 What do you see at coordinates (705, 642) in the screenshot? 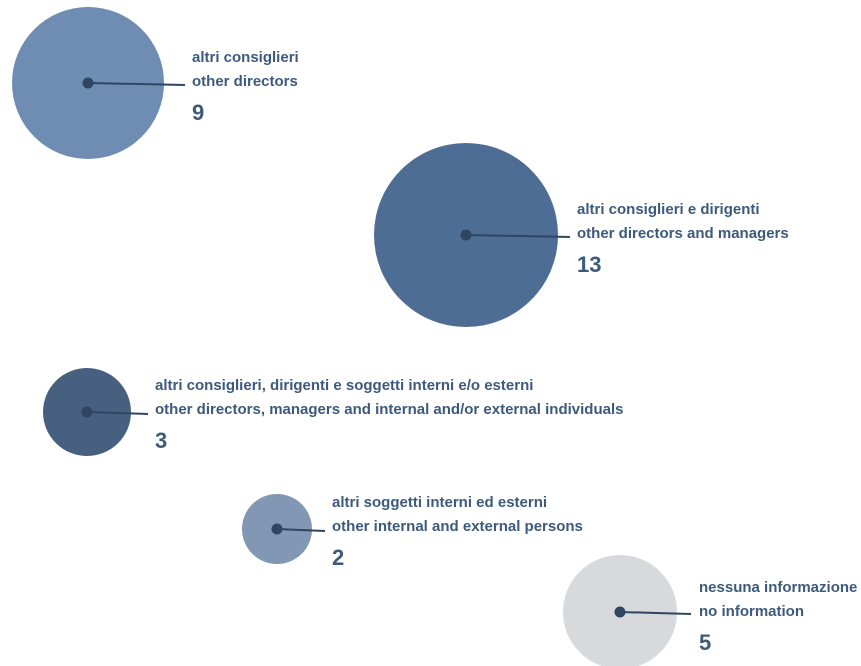
I see `value-label: 5` at bounding box center [705, 642].